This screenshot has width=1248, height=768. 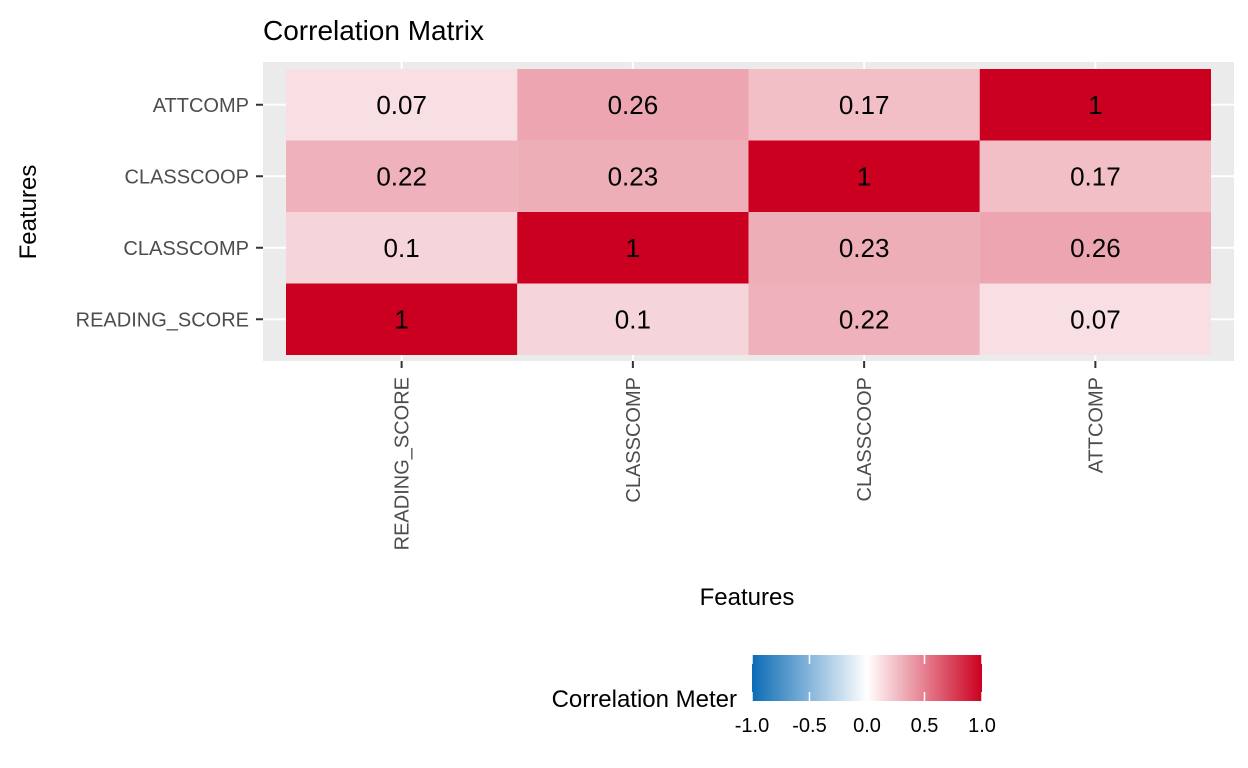 I want to click on y-tick-label: CLASSCOMP, so click(x=186, y=249).